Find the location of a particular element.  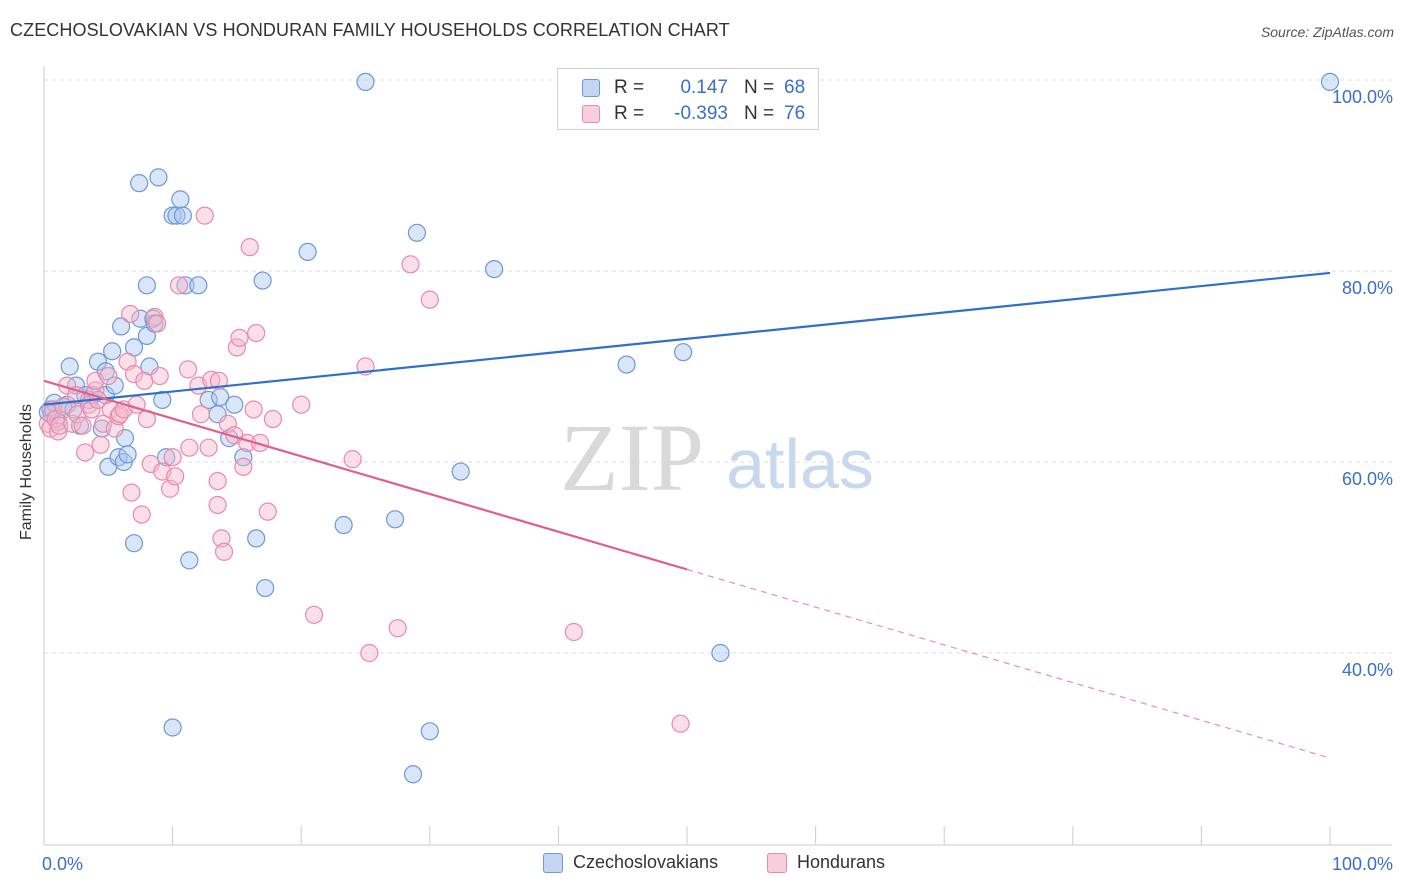

legend-item-hondurans: Hondurans is located at coordinates (826, 862).